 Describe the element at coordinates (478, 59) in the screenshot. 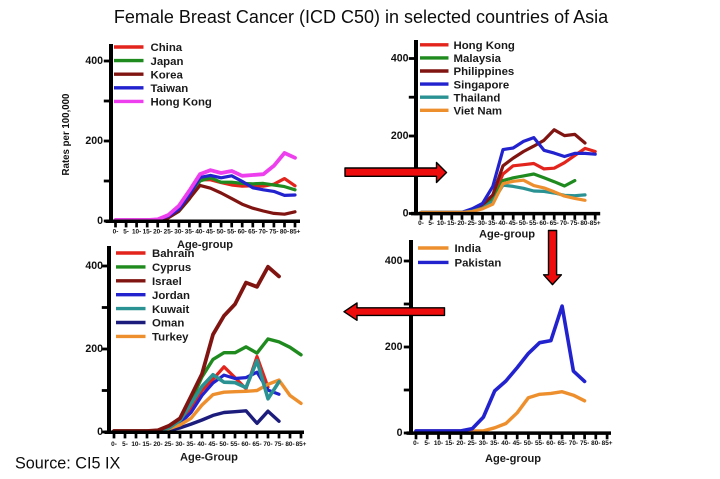

I see `svg-text: Malaysia` at that location.